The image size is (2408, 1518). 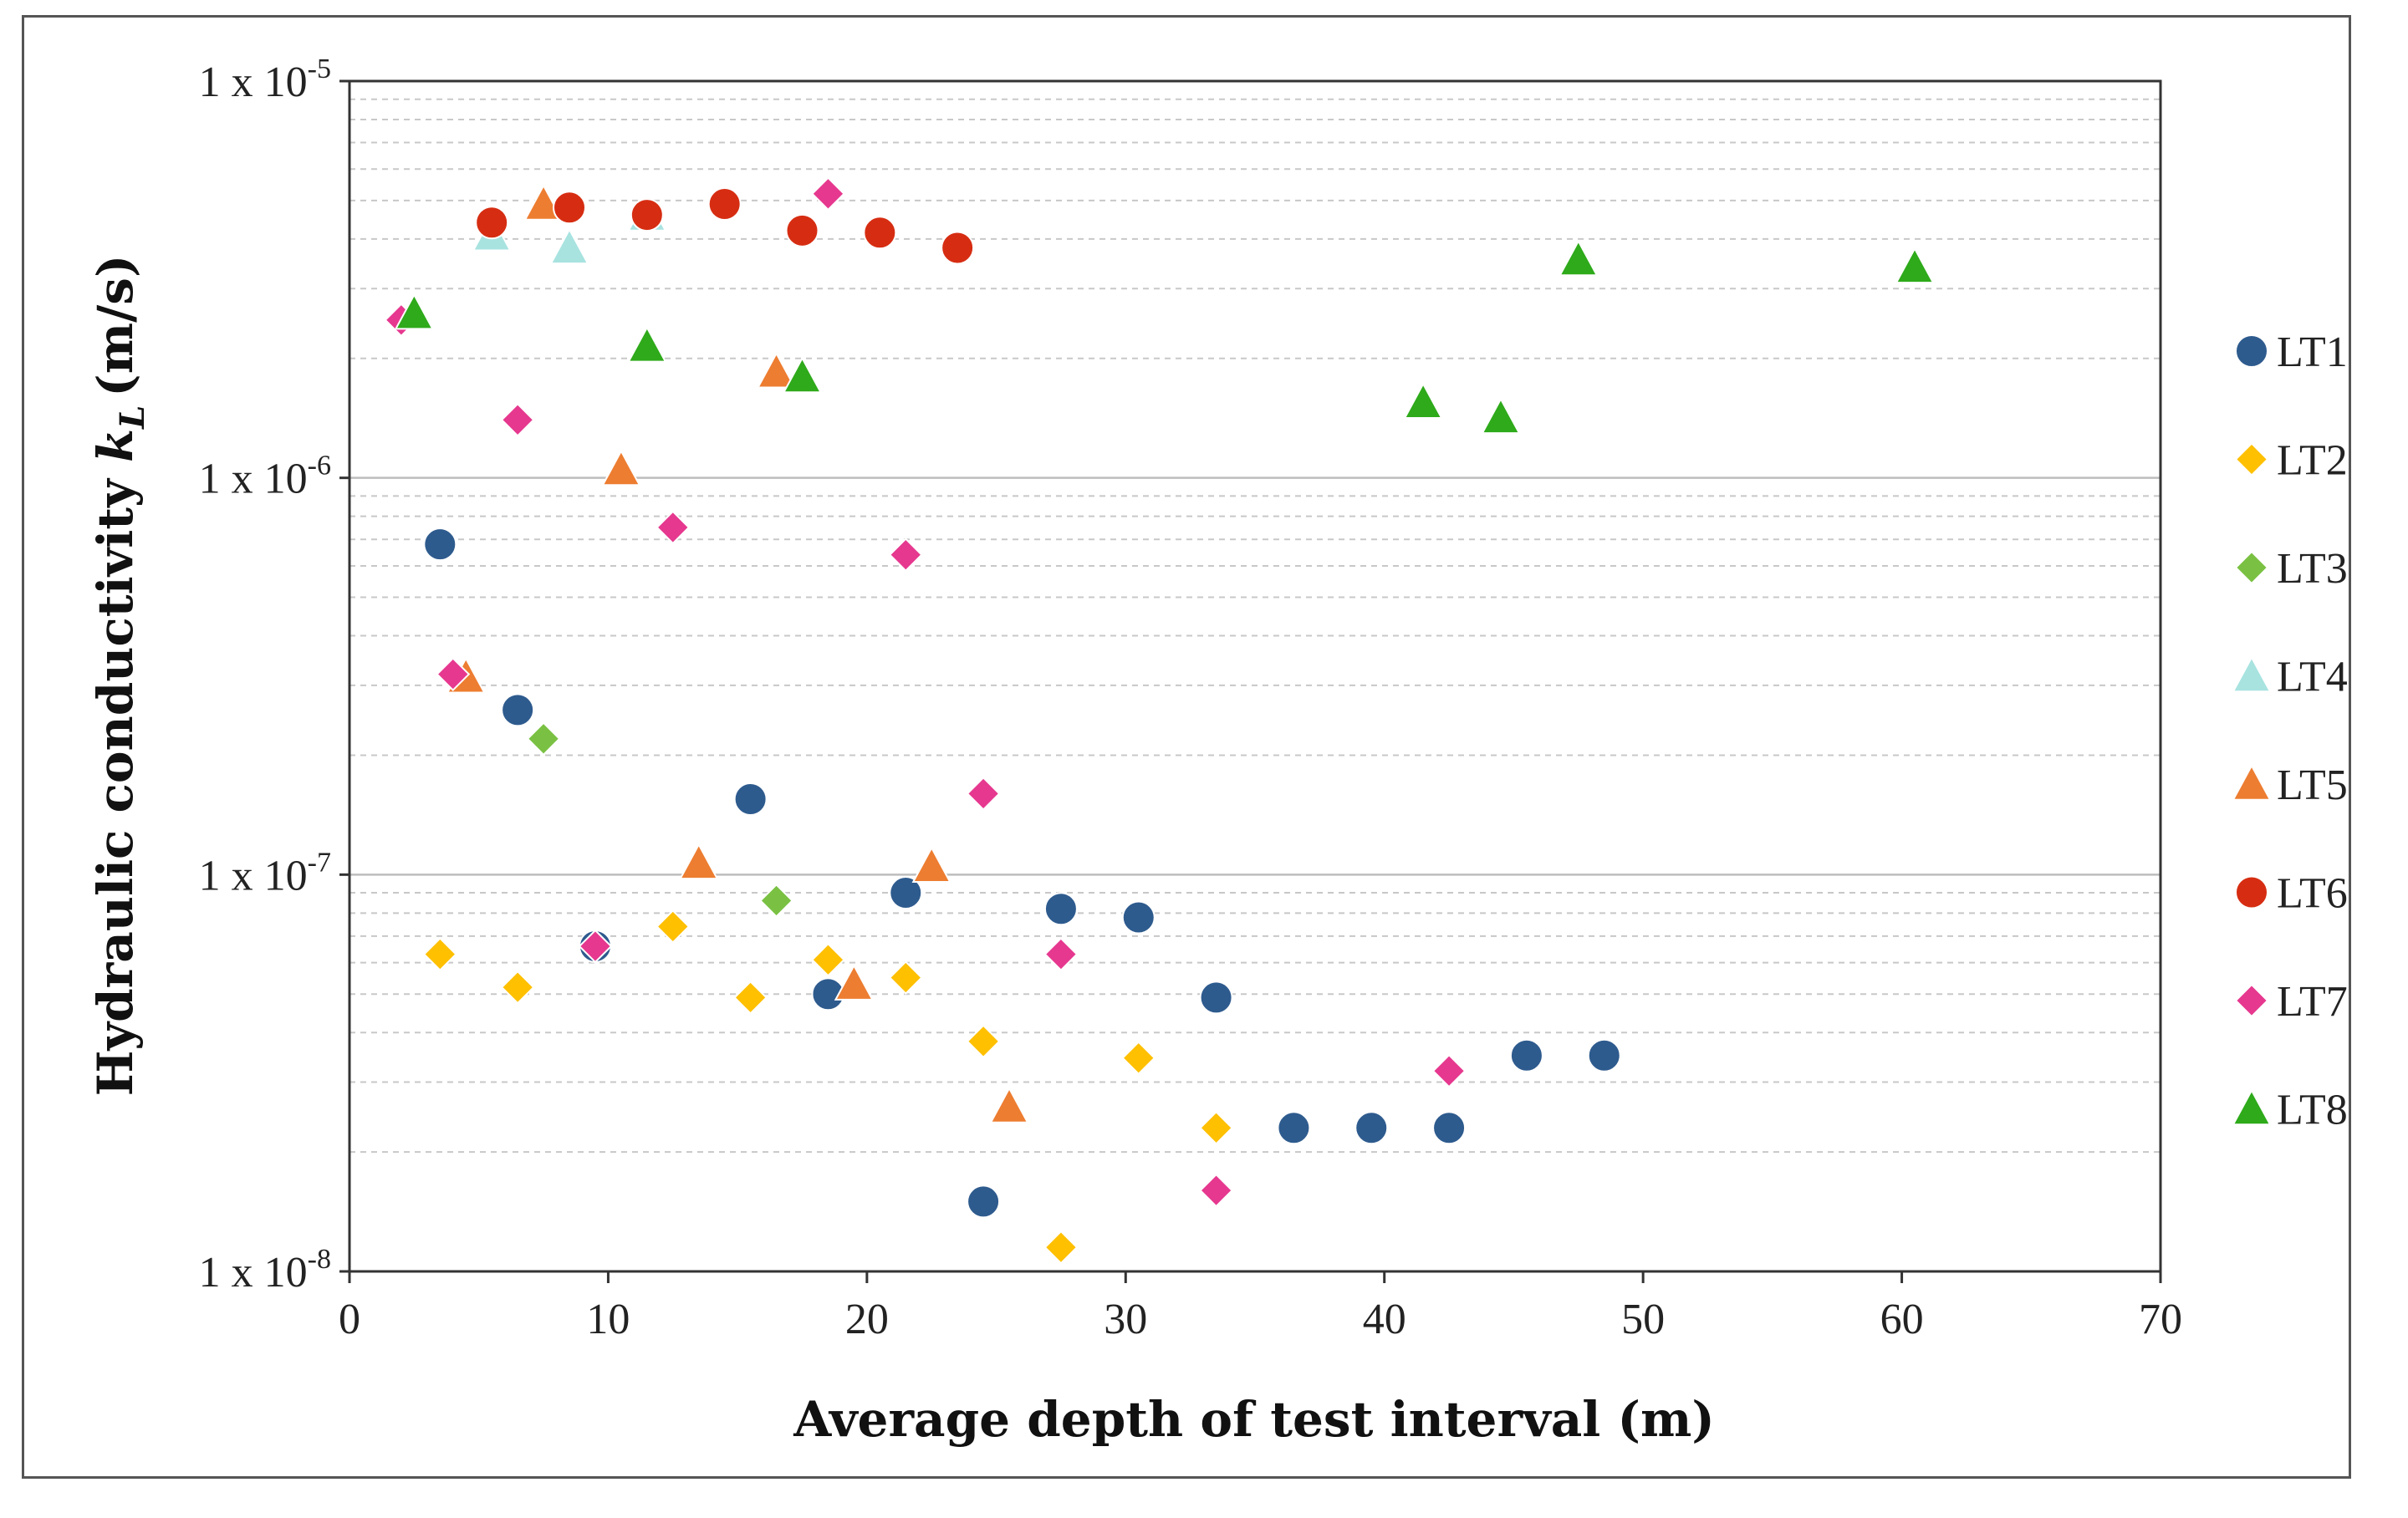 I want to click on y-tick-label: 1 x 10⁻⁵, so click(x=265, y=79).